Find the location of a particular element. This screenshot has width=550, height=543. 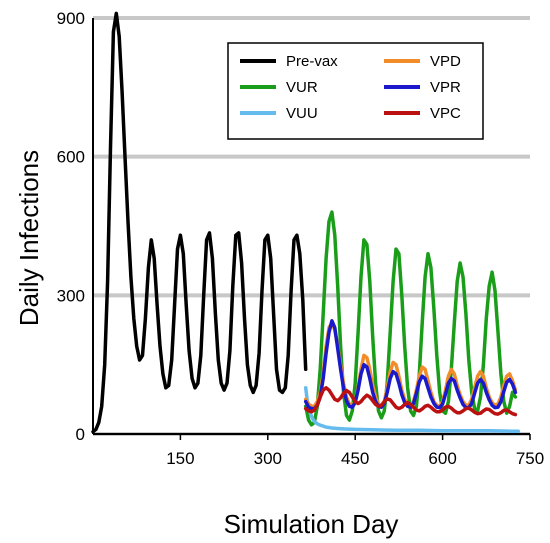

x-tick-label: 750 is located at coordinates (530, 458).